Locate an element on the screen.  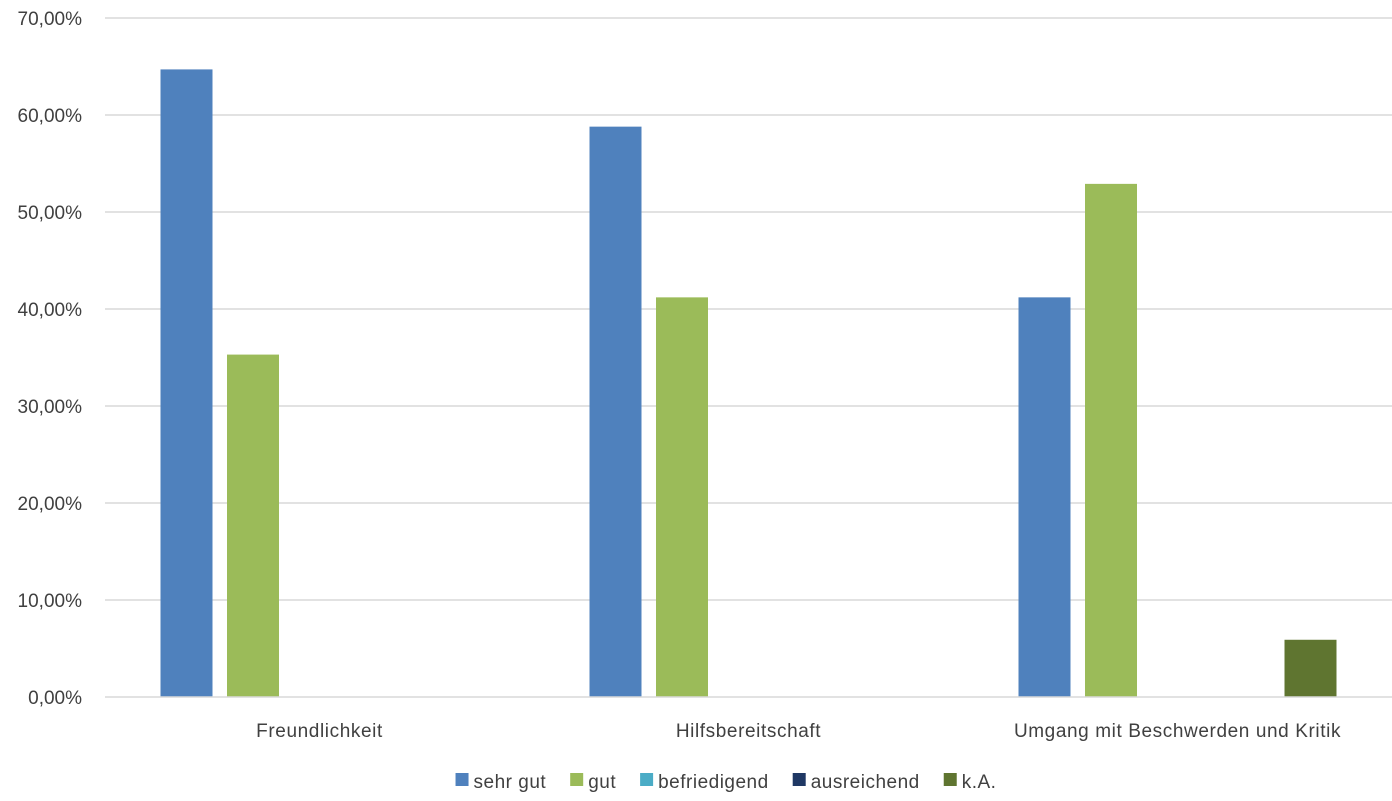
y-tick-label: 0,00% is located at coordinates (55, 698).